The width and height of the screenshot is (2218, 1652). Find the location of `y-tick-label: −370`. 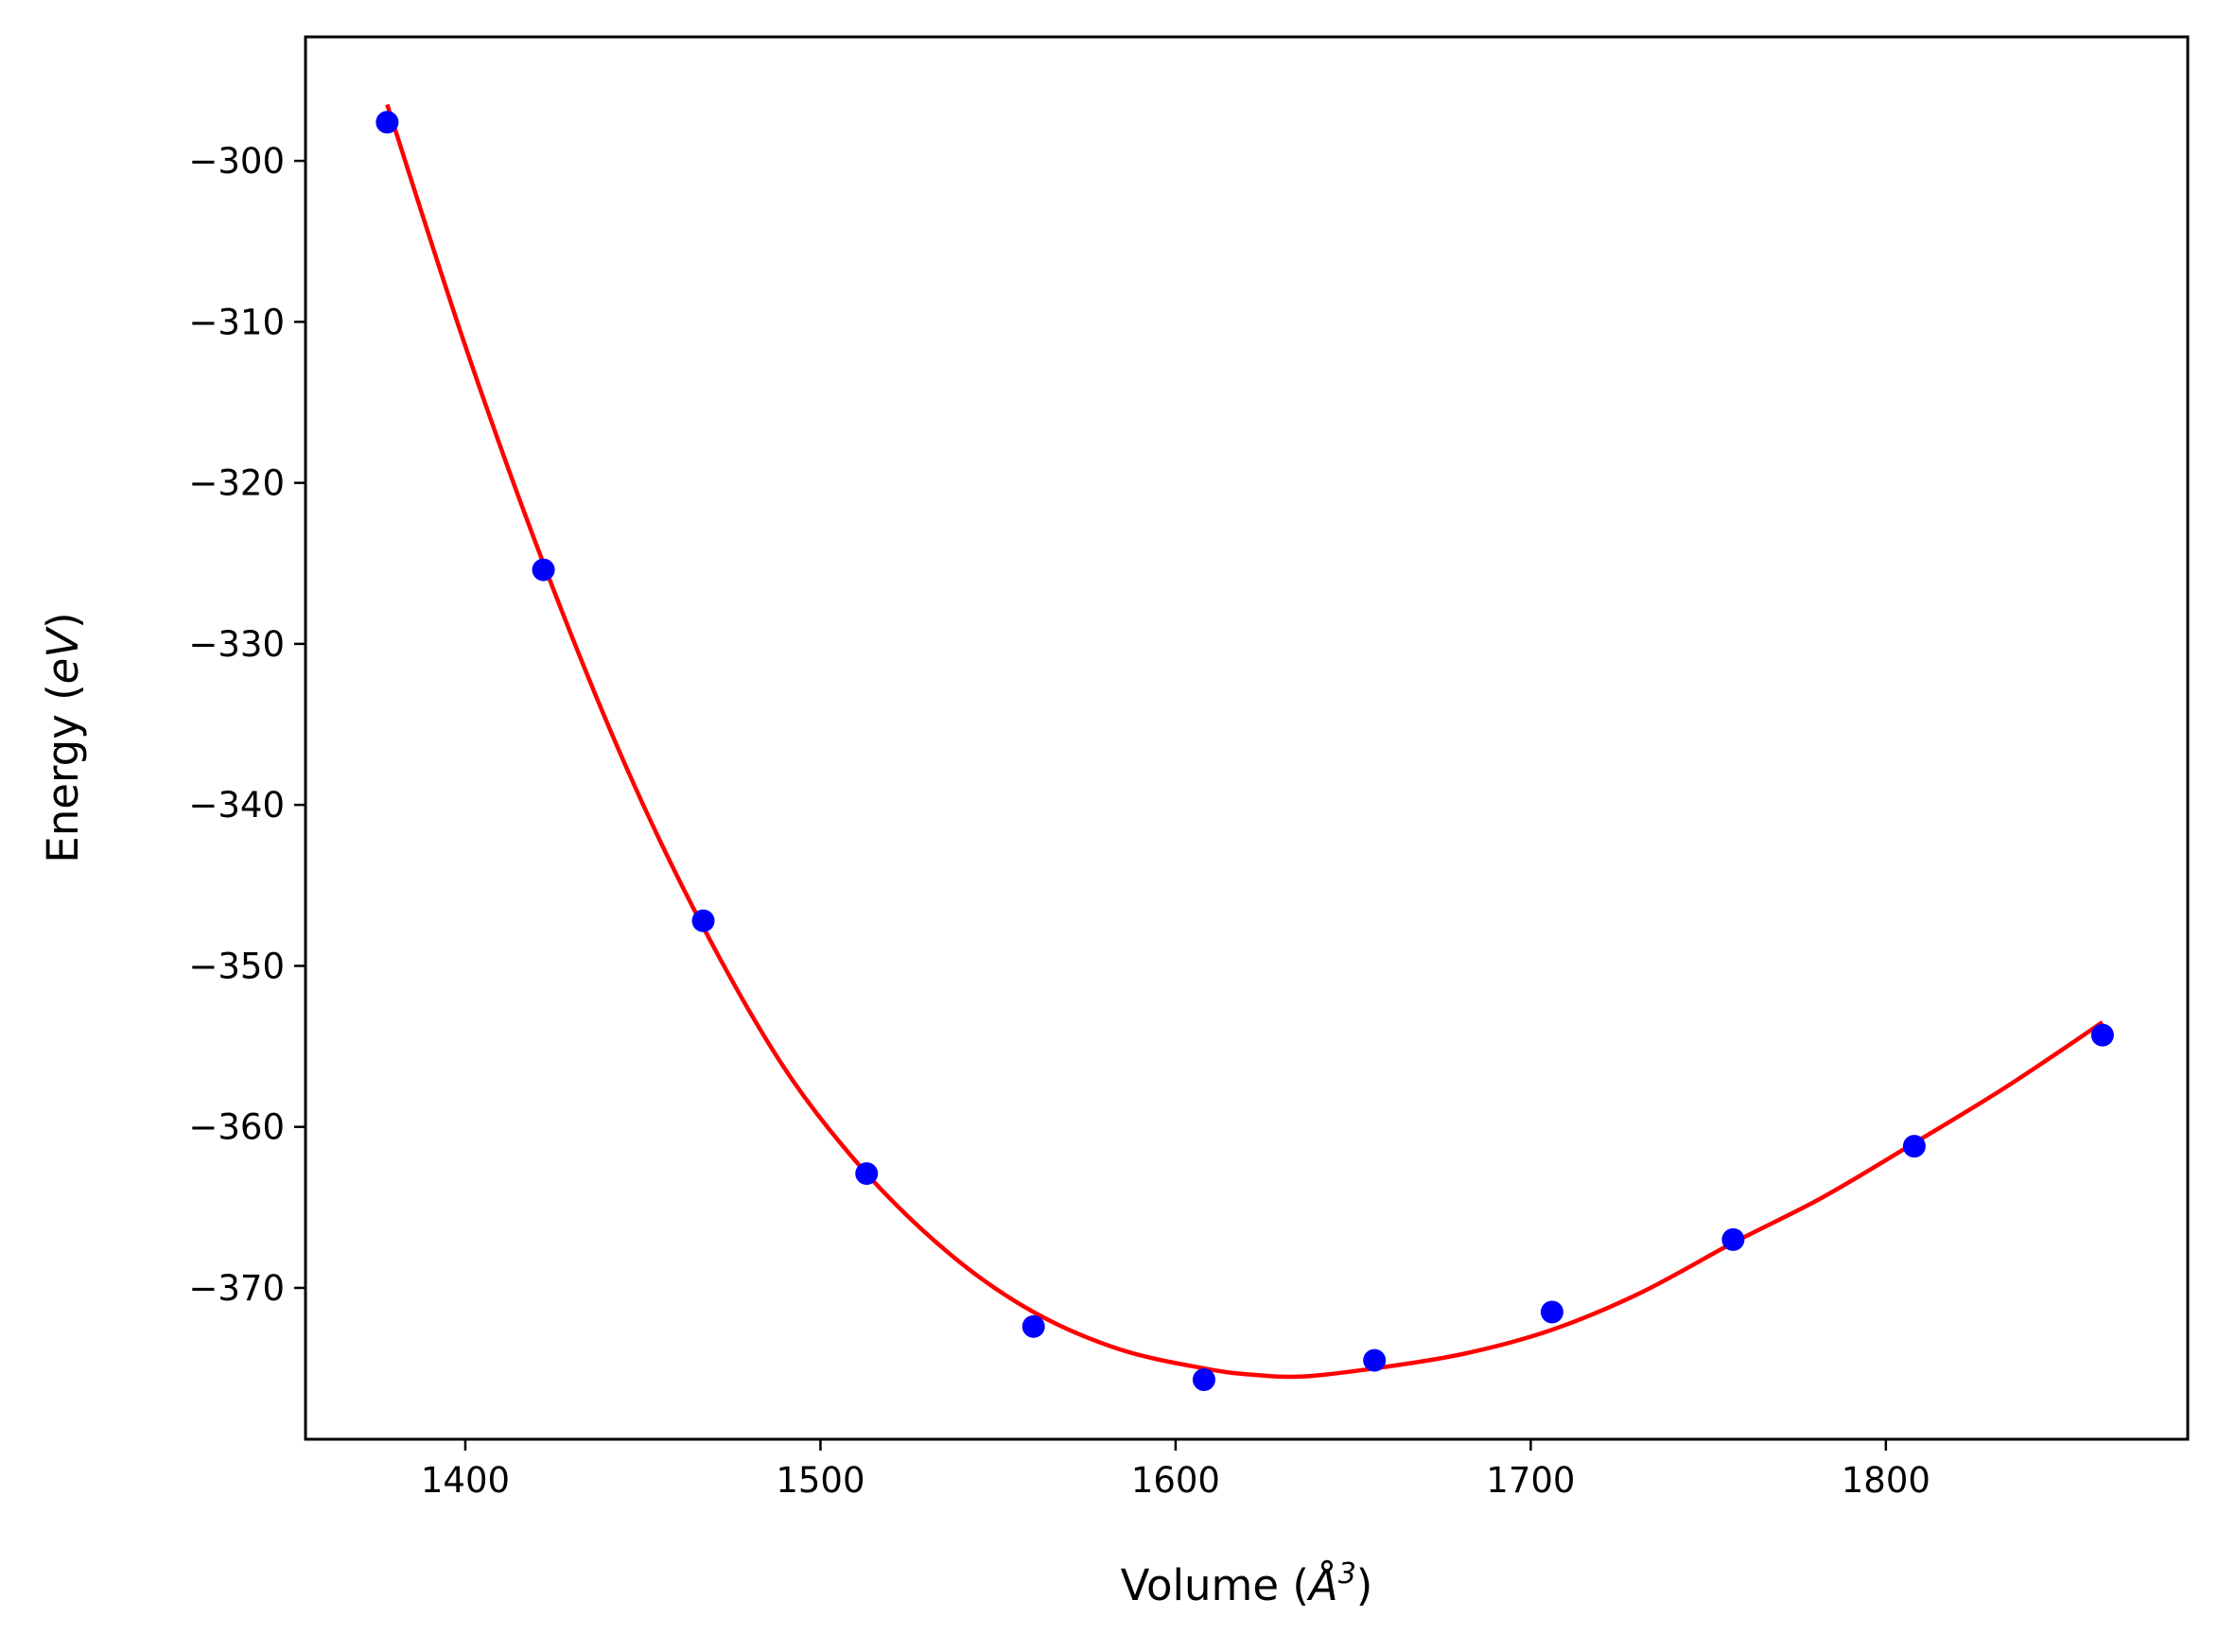

y-tick-label: −370 is located at coordinates (236, 1288).